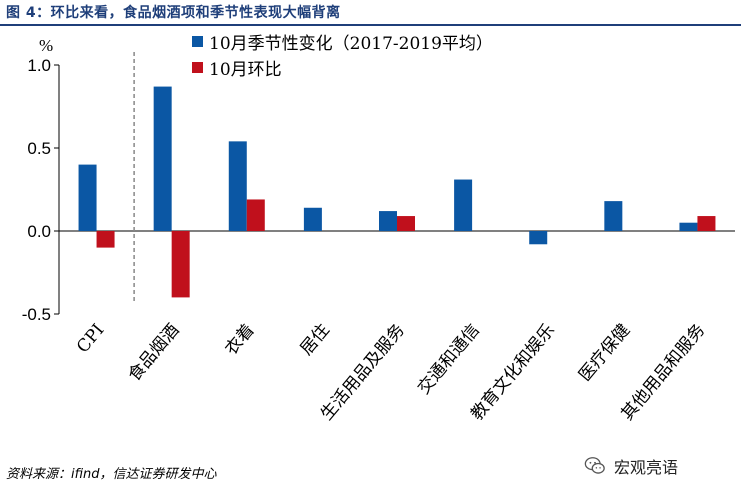 This screenshot has width=741, height=493. I want to click on x-tick-label: 食品烟酒, so click(153, 352).